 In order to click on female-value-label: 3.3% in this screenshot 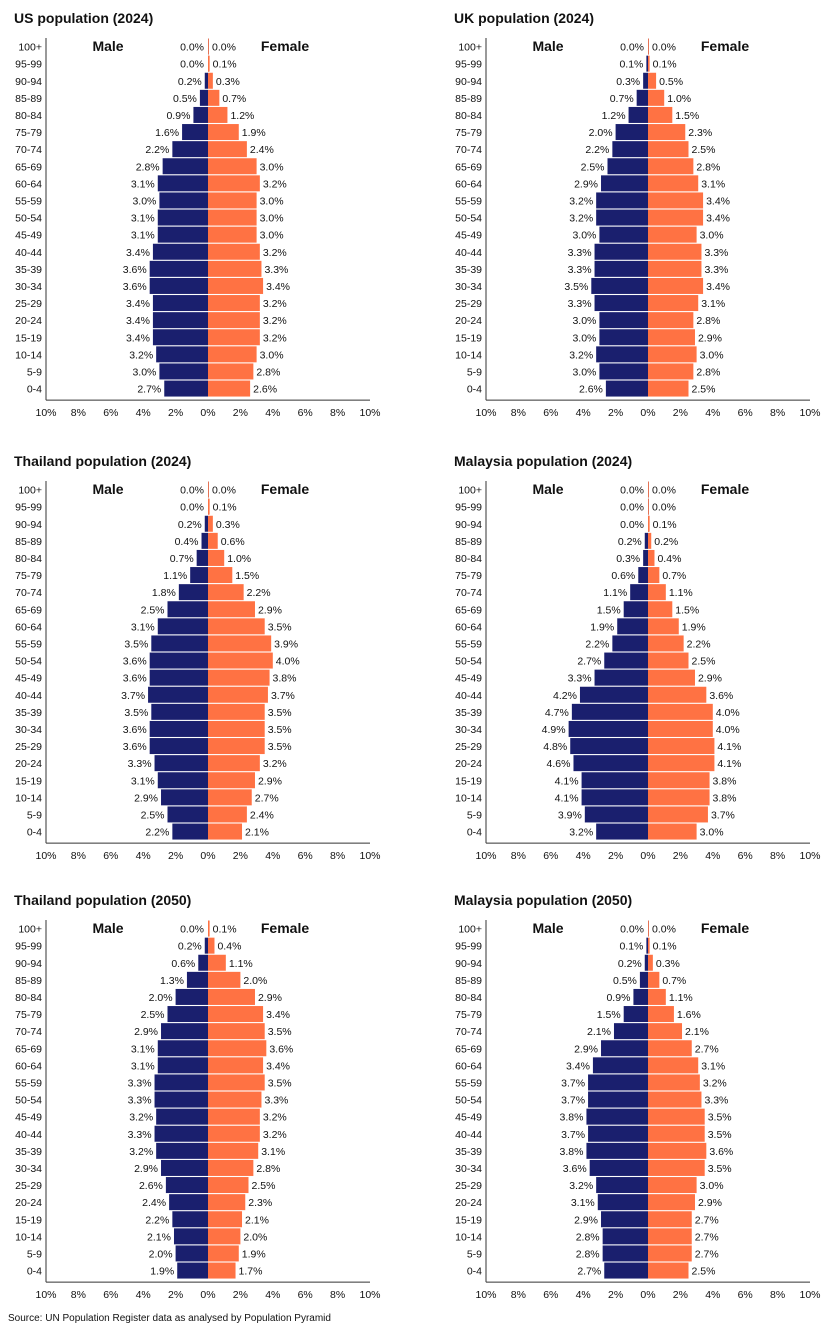, I will do `click(276, 270)`.